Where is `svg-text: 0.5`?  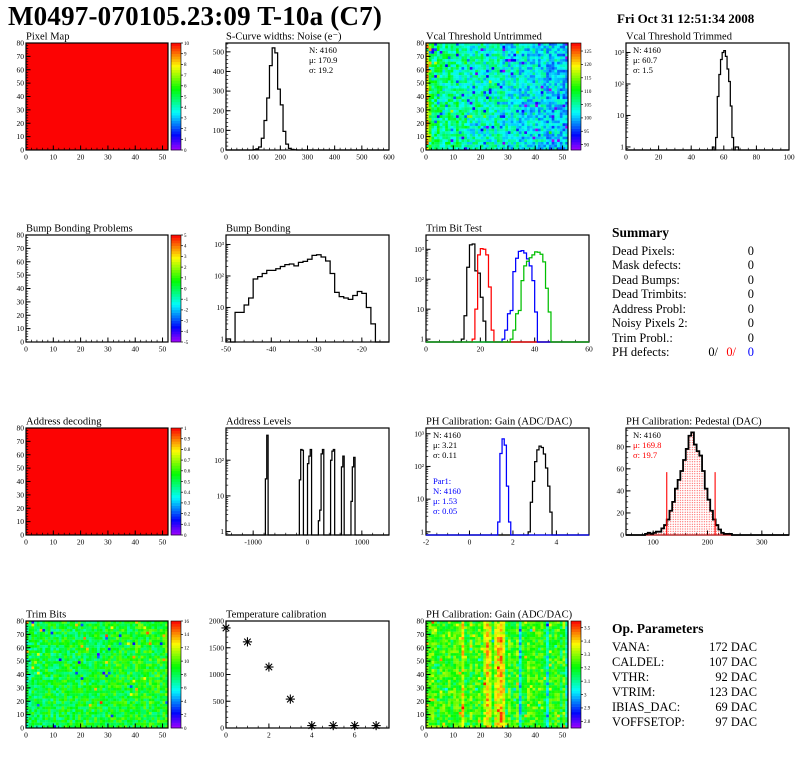
svg-text: 0.5 is located at coordinates (187, 482).